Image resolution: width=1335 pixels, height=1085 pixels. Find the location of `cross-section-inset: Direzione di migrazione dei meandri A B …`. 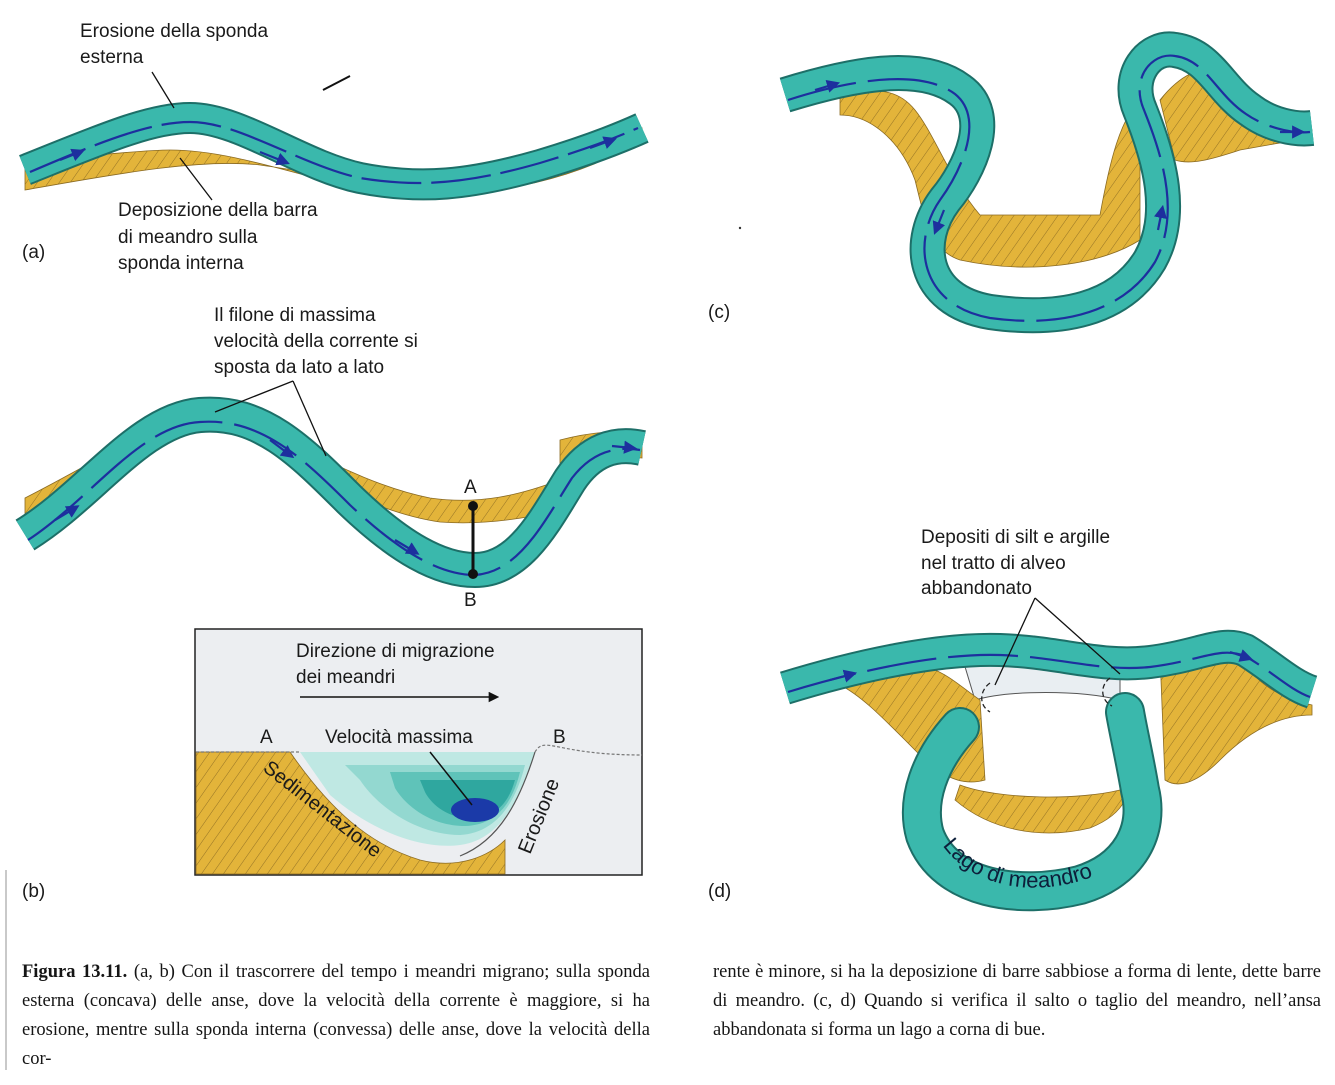

cross-section-inset: Direzione di migrazione dei meandri A B … is located at coordinates (418, 752).